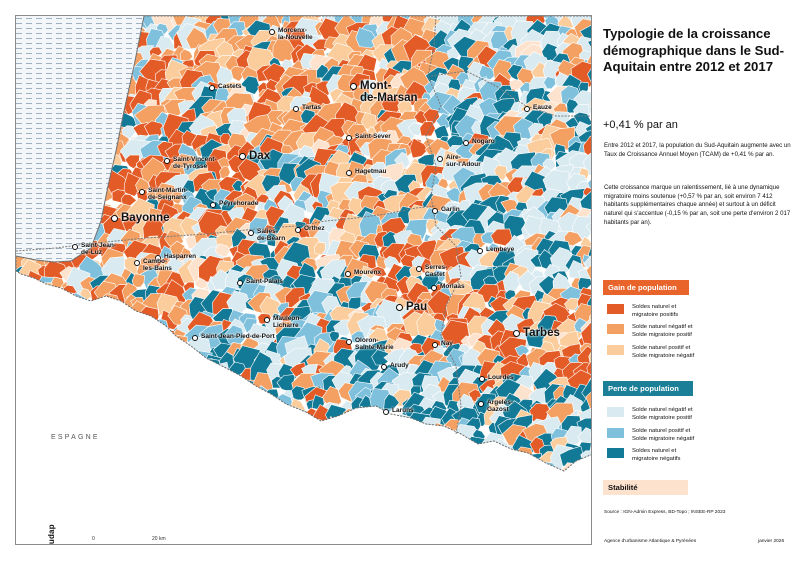 This screenshot has height=566, width=800. What do you see at coordinates (271, 235) in the screenshot?
I see `city-name: Salies- de-Béarn` at bounding box center [271, 235].